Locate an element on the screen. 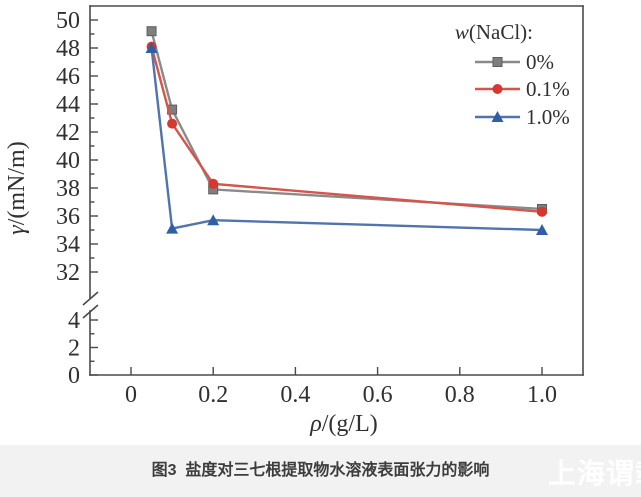  y-tick-label: 48 is located at coordinates (68, 49).